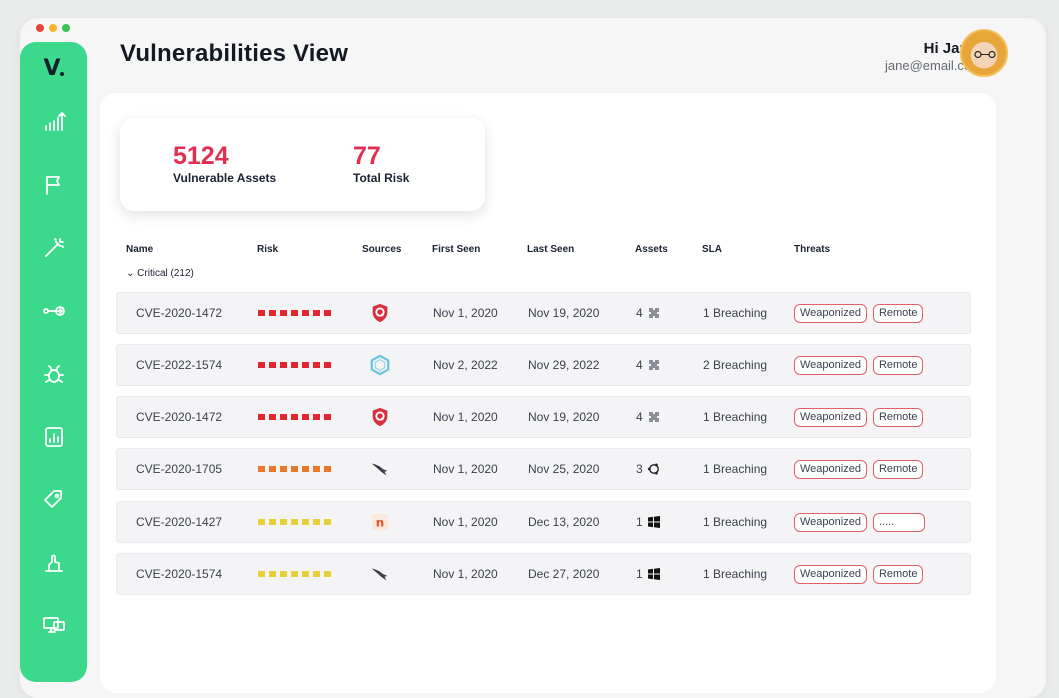  I want to click on sla: 2 Breaching, so click(735, 365).